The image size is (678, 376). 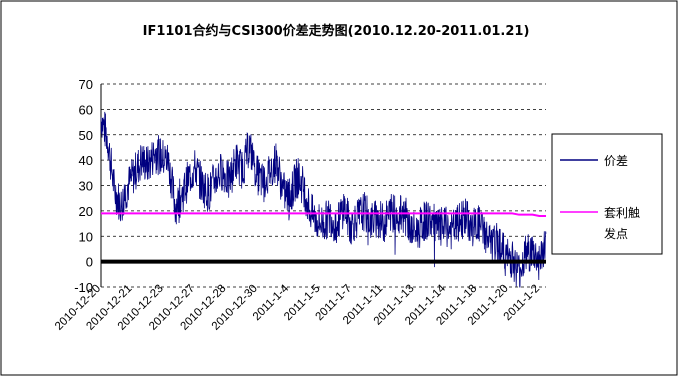 What do you see at coordinates (86, 160) in the screenshot?
I see `y-tick-label-5: 40` at bounding box center [86, 160].